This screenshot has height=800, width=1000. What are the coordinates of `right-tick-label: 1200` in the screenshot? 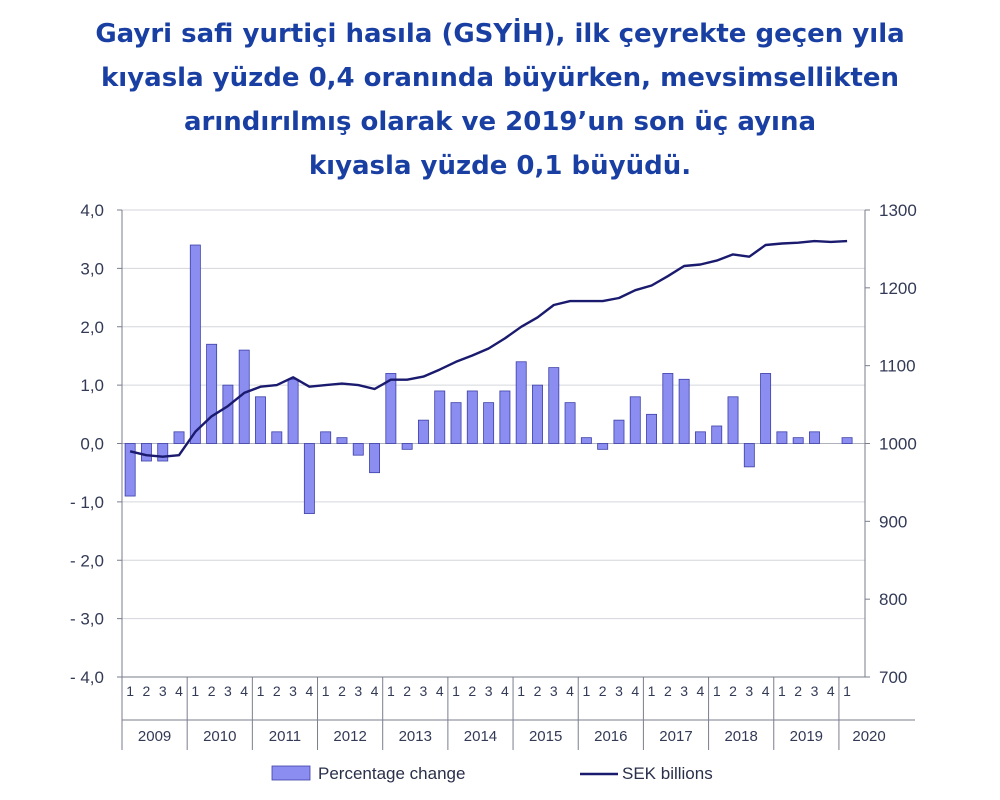 It's located at (898, 288).